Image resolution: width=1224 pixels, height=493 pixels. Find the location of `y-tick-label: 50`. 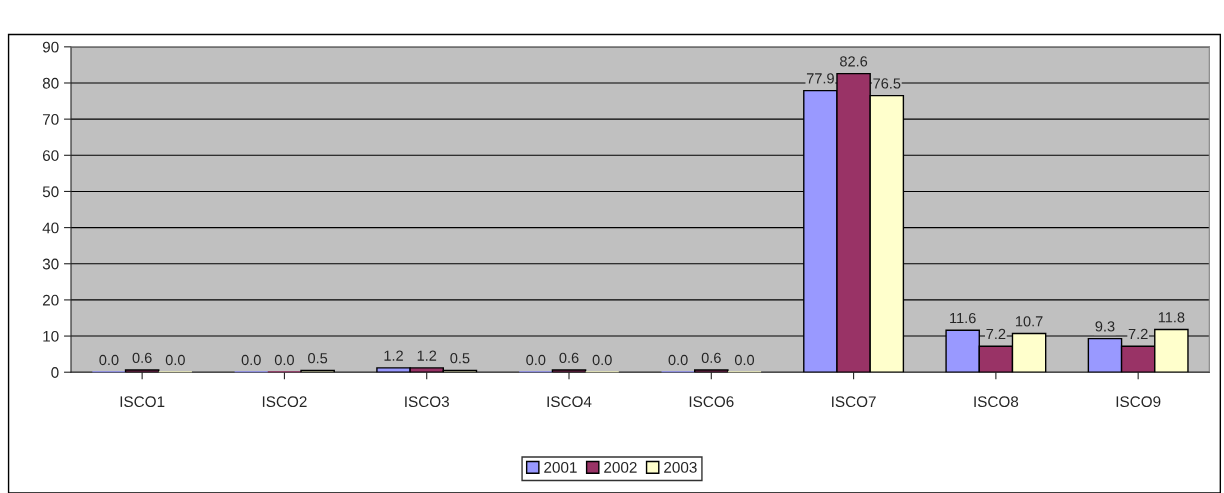

y-tick-label: 50 is located at coordinates (50, 192).